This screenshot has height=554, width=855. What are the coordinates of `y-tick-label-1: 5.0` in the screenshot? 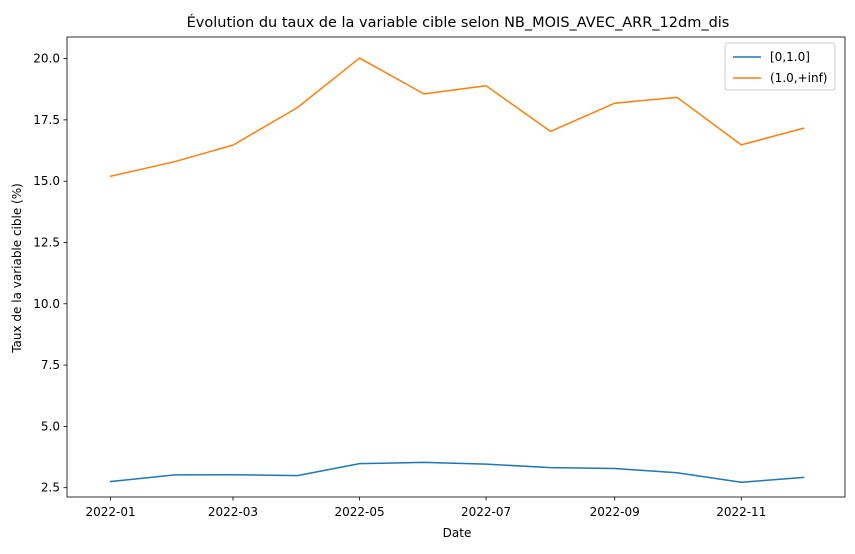 It's located at (50, 426).